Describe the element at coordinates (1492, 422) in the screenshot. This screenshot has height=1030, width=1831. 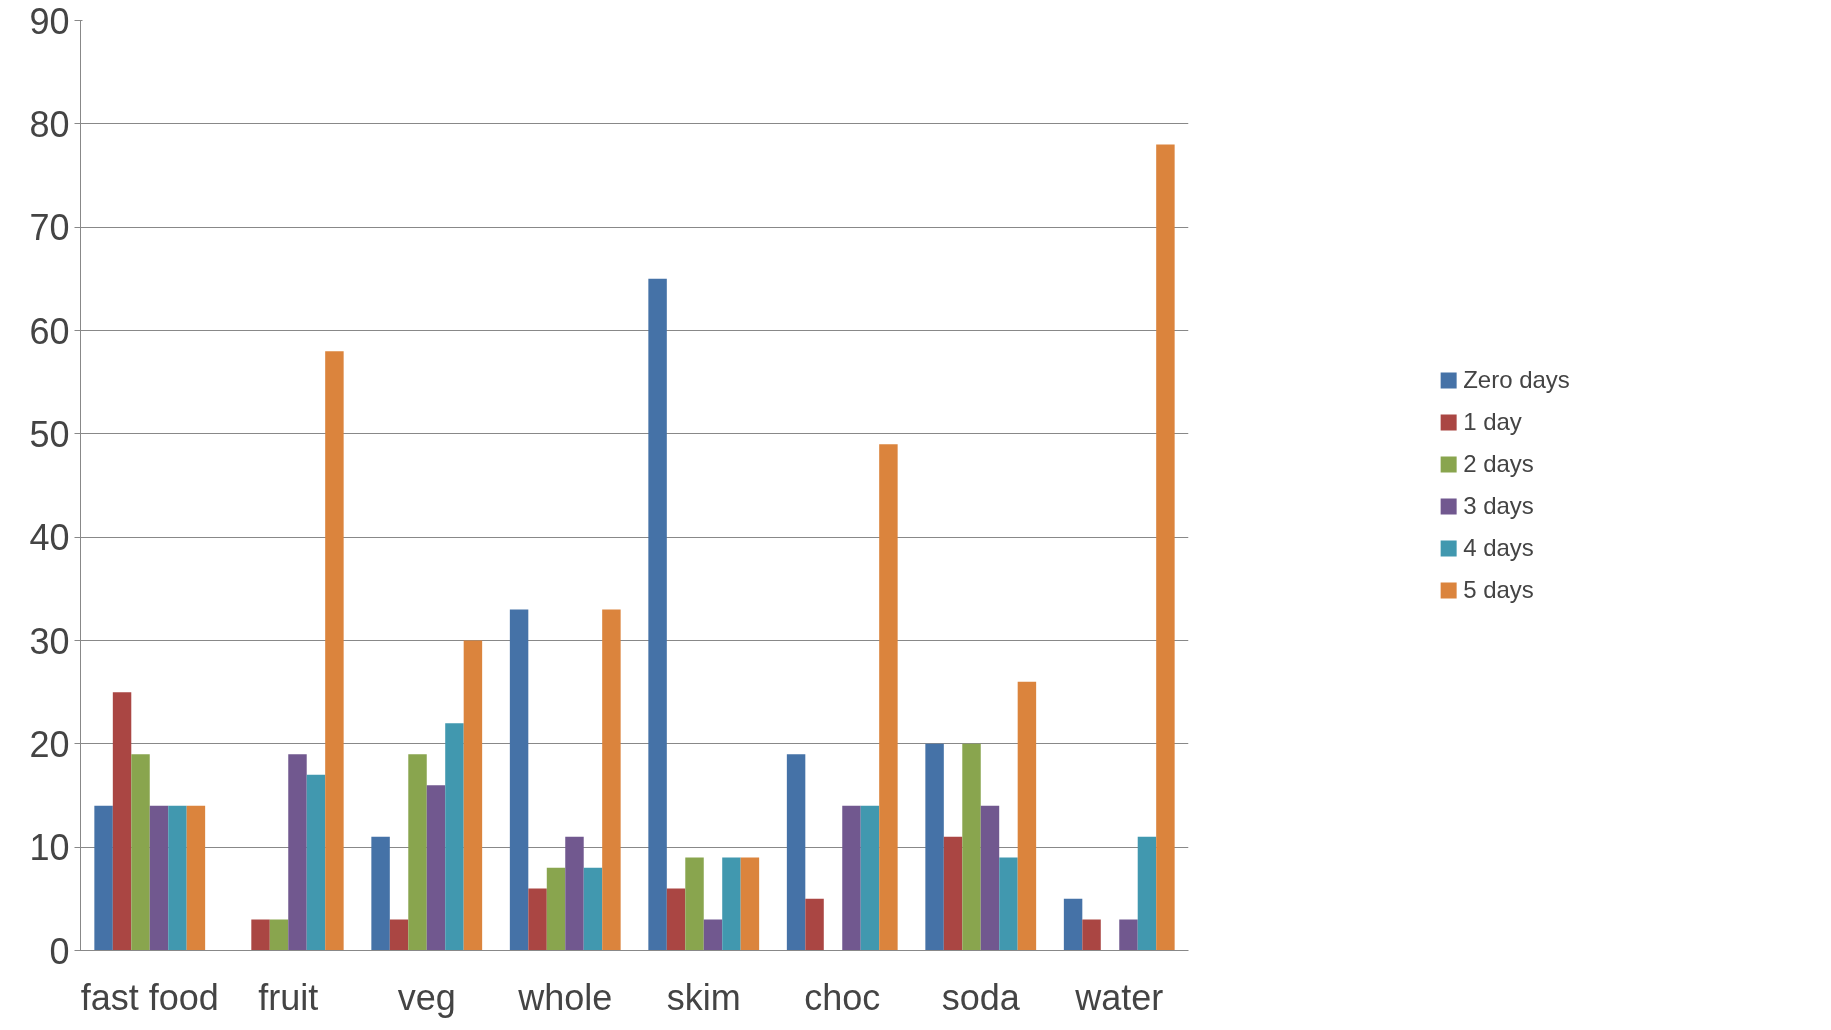
I see `legend-label: 1 day` at that location.